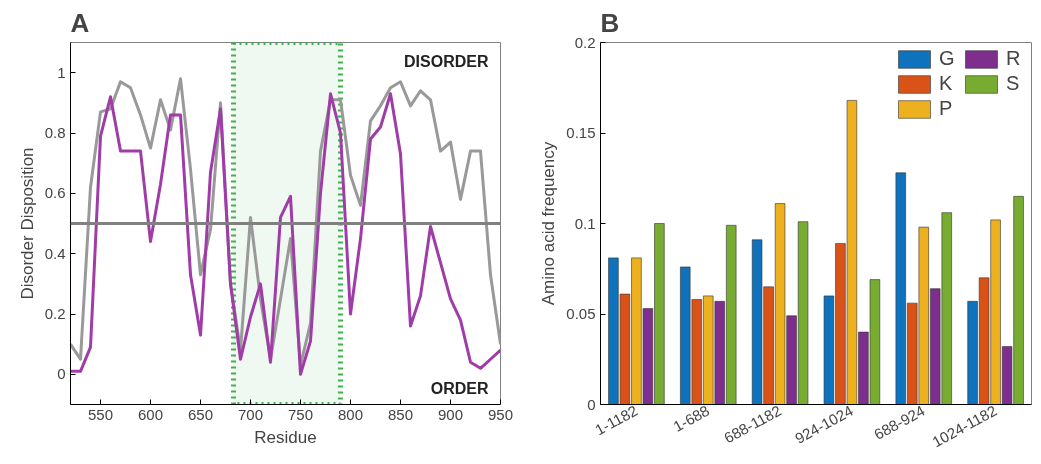  I want to click on x-tick-label: 900, so click(450, 414).